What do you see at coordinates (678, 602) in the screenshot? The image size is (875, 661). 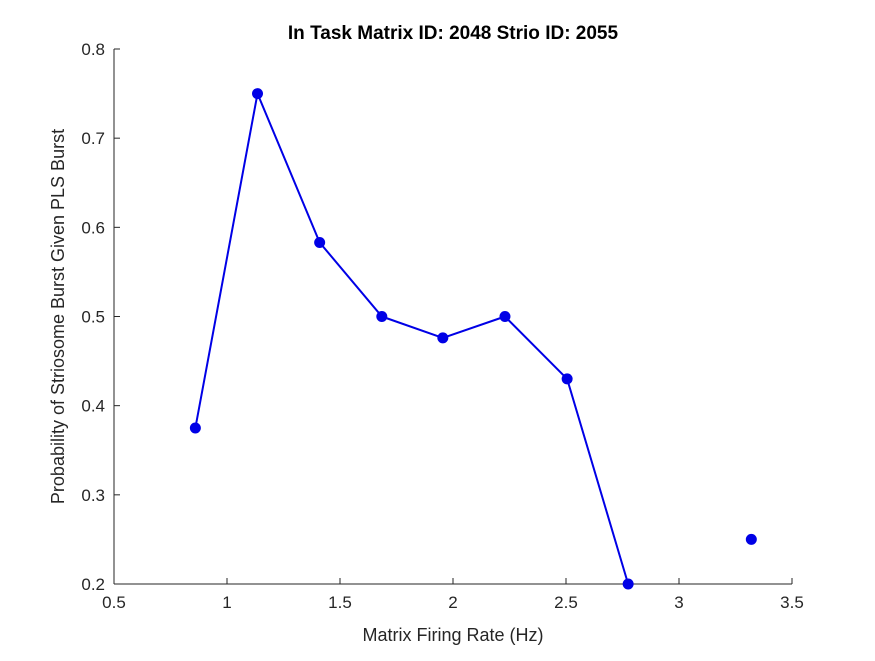 I see `x-tick-label: 3` at bounding box center [678, 602].